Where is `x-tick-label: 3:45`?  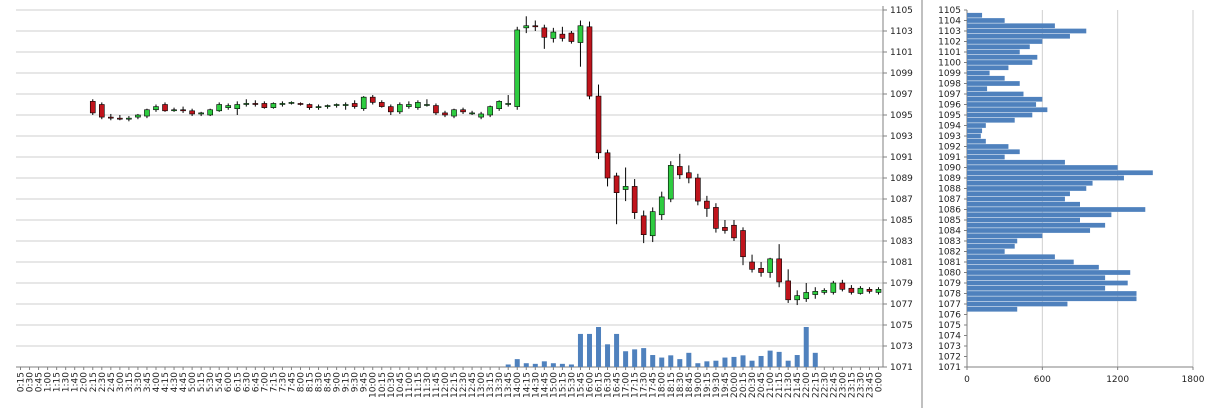 x-tick-label: 3:45 is located at coordinates (148, 382).